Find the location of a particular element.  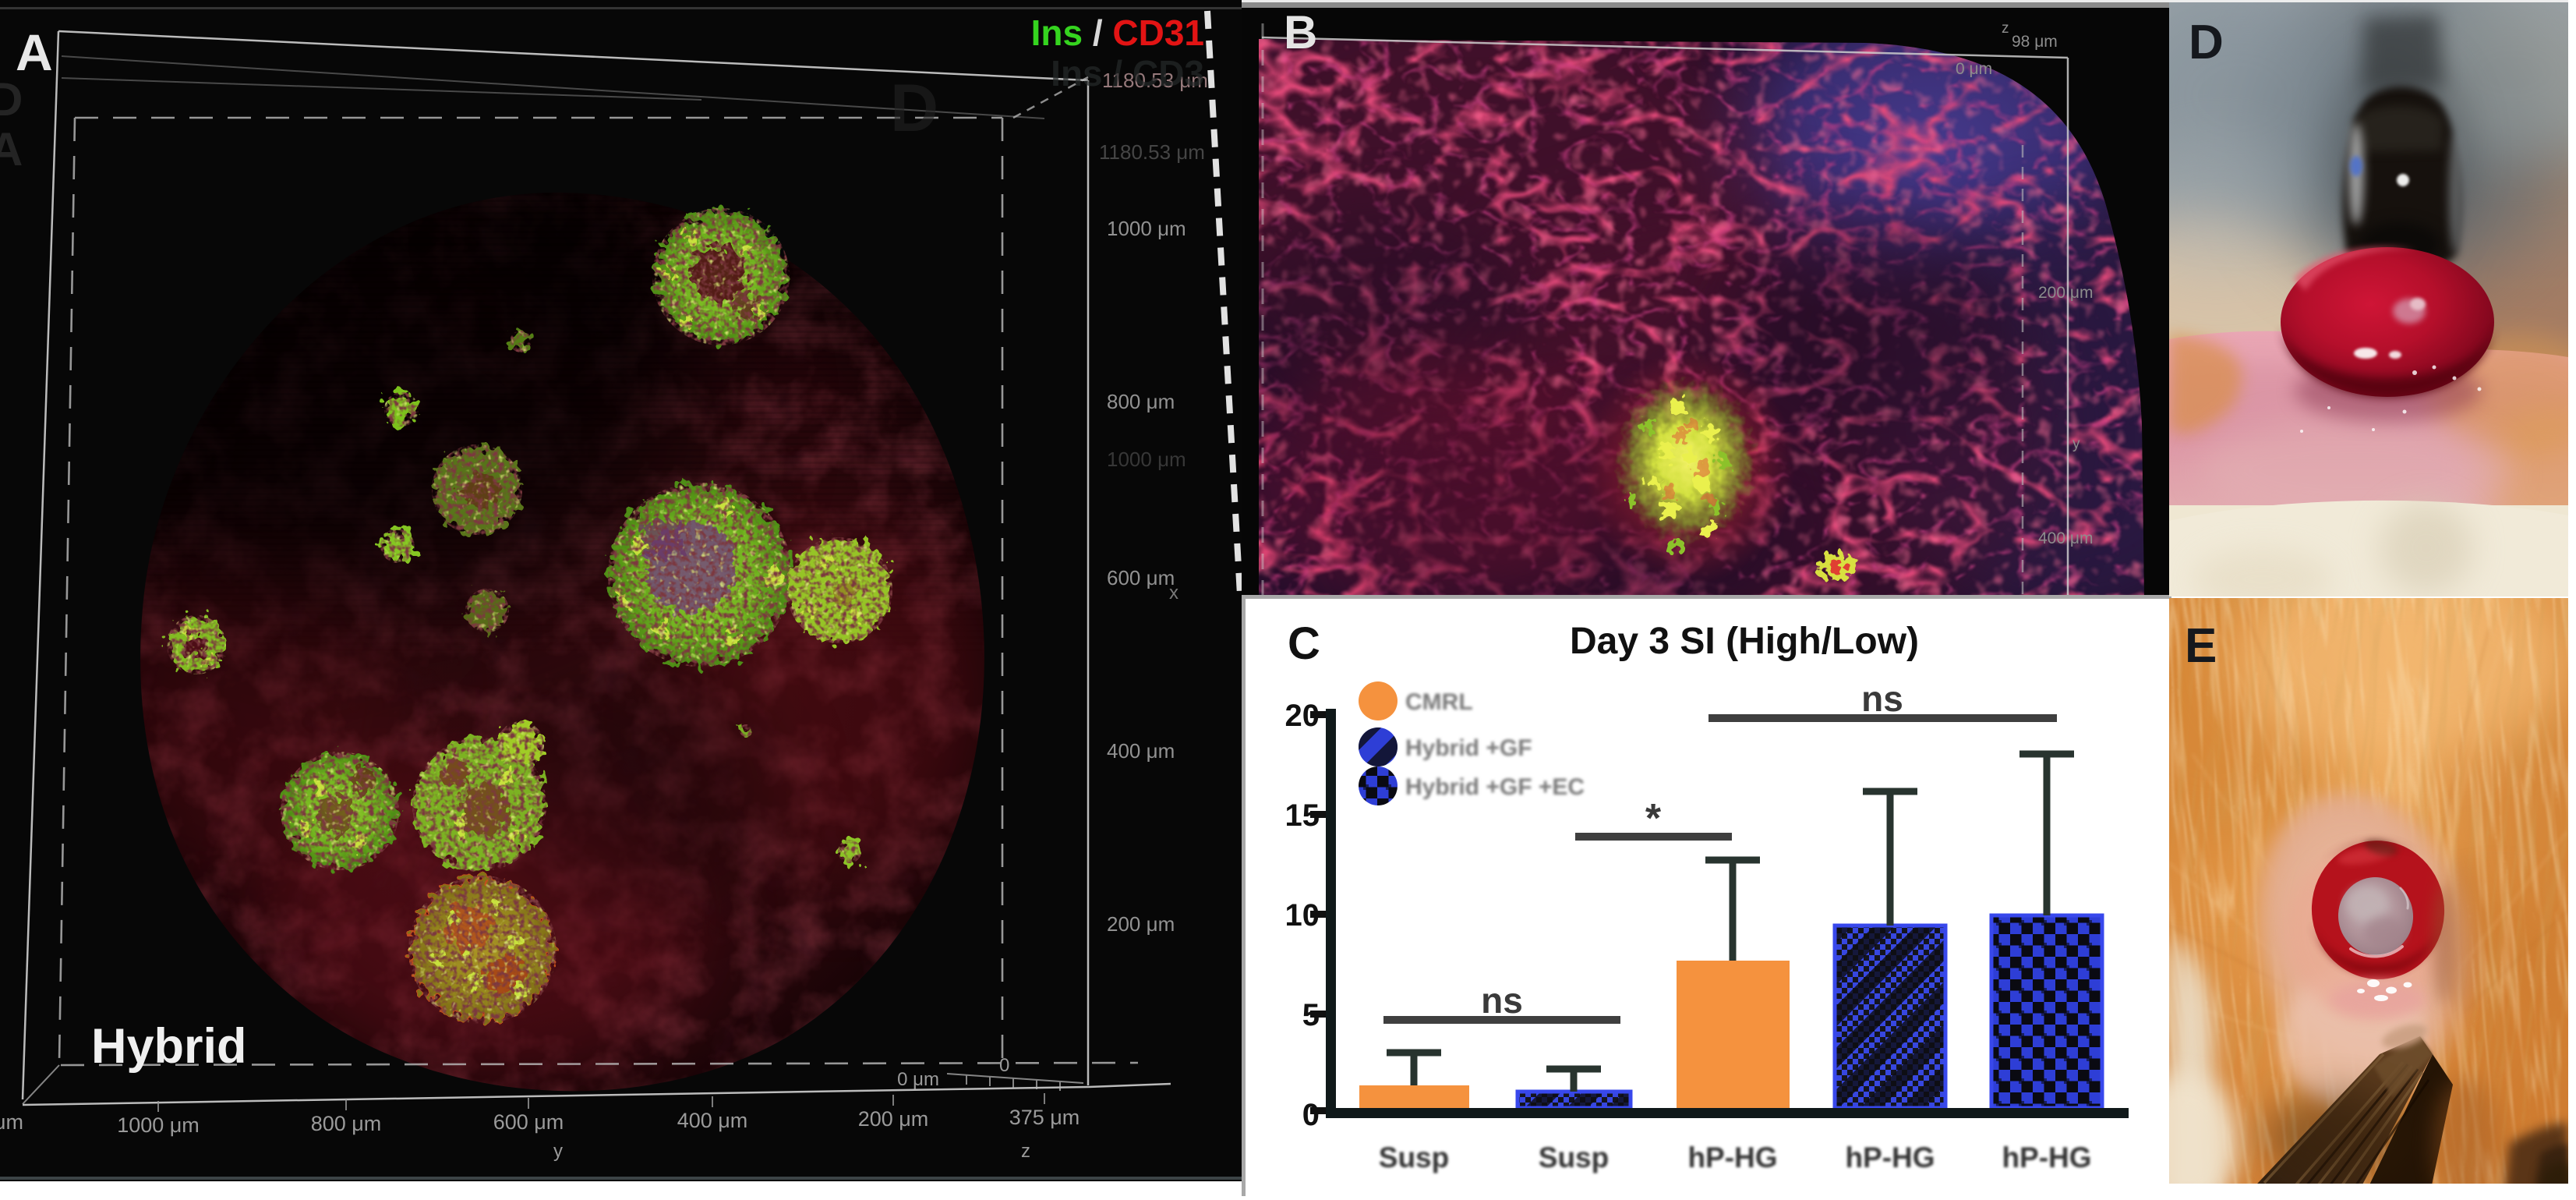

svg-text: 15 is located at coordinates (1302, 815).